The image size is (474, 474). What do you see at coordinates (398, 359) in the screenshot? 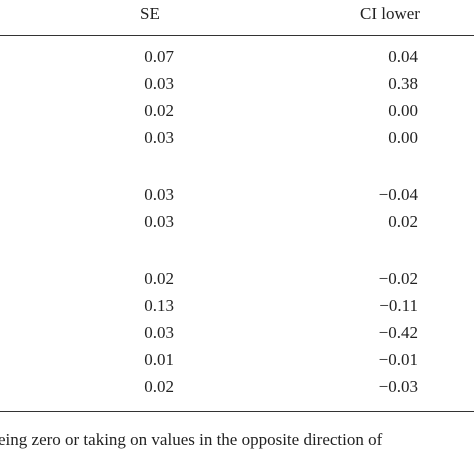
I see `ci-lower-cell: −0.01` at bounding box center [398, 359].